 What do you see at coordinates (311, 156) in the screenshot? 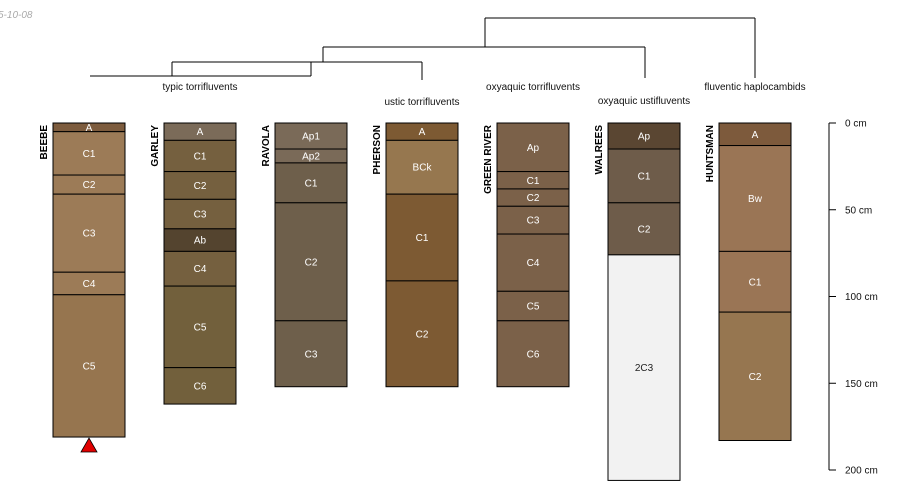
I see `horizon-label: Ap2` at bounding box center [311, 156].